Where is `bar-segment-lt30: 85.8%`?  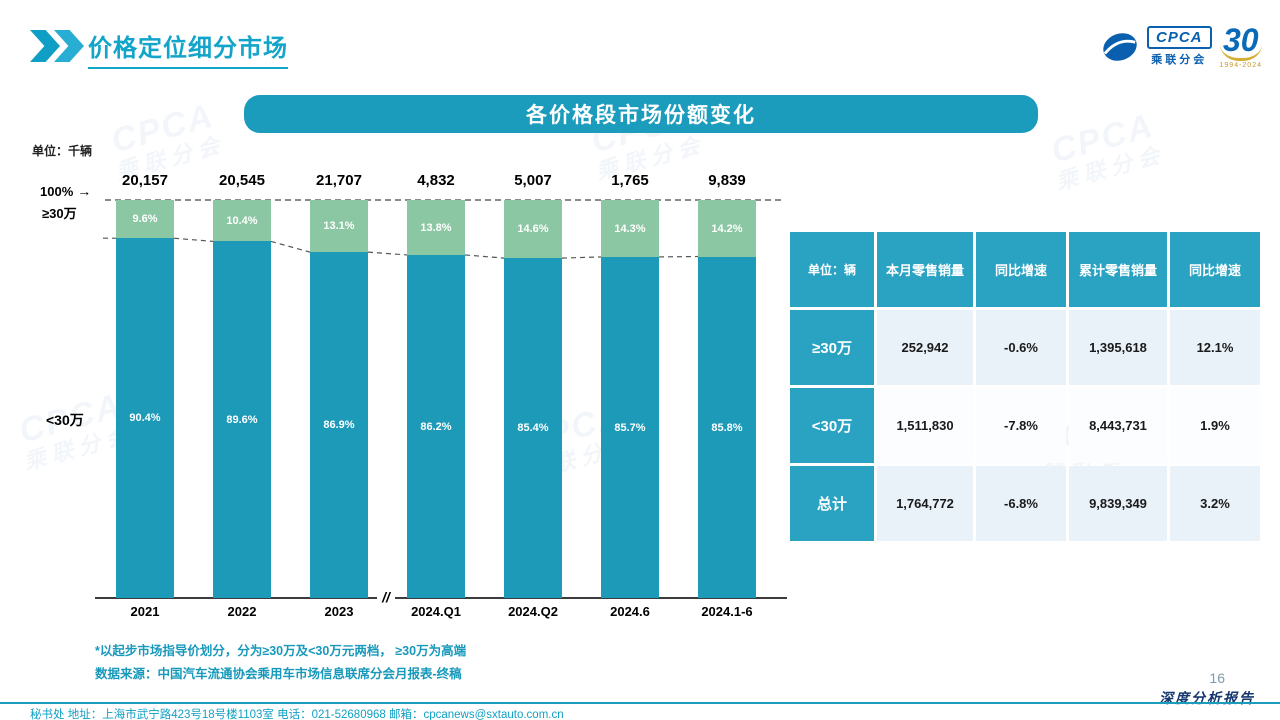 bar-segment-lt30: 85.8% is located at coordinates (727, 427).